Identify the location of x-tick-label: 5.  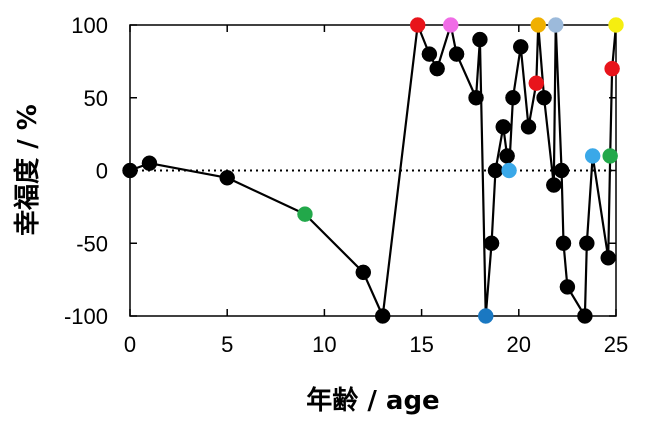
(227, 344).